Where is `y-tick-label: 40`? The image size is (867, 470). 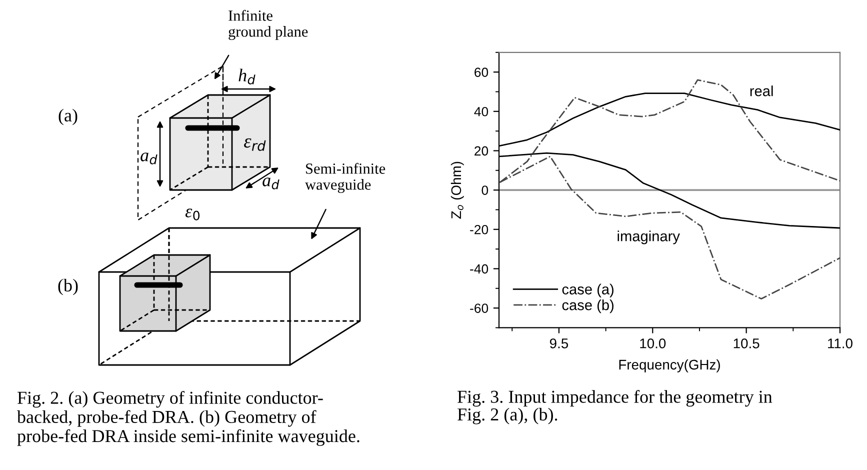 y-tick-label: 40 is located at coordinates (481, 111).